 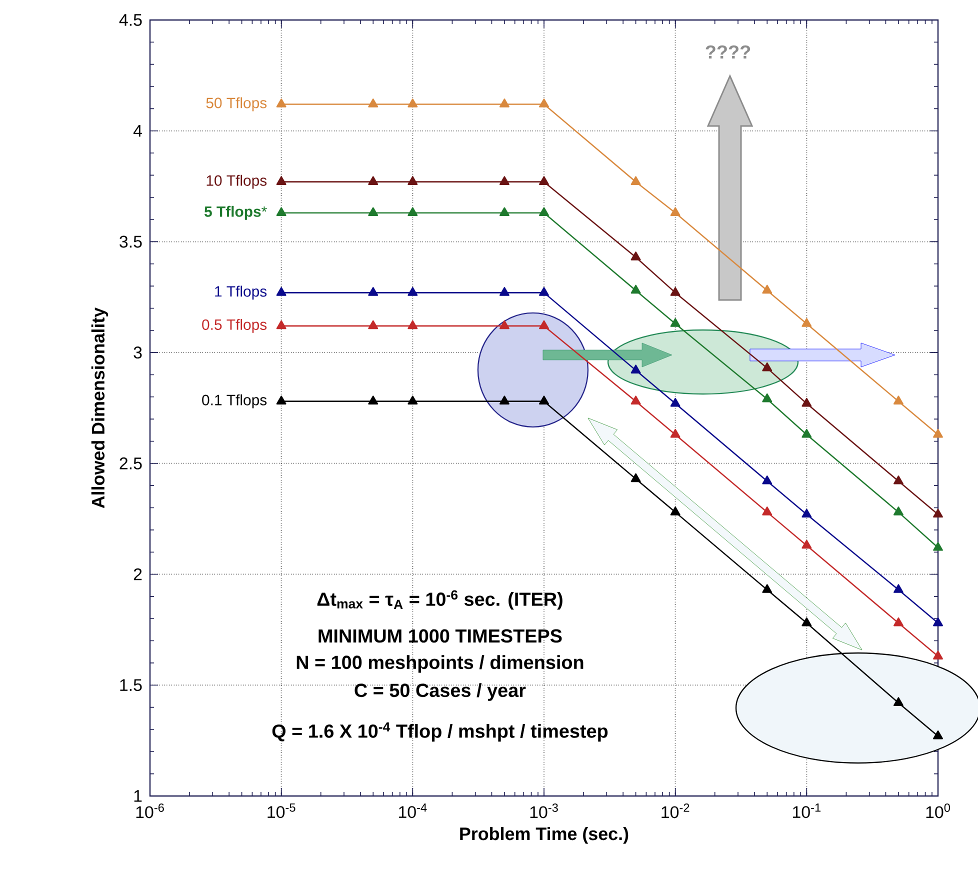 What do you see at coordinates (439, 600) in the screenshot?
I see `annotation: Δt$_{max}$ = τ$_{A}$ = 10$^{-6}$ sec. (ITER)` at bounding box center [439, 600].